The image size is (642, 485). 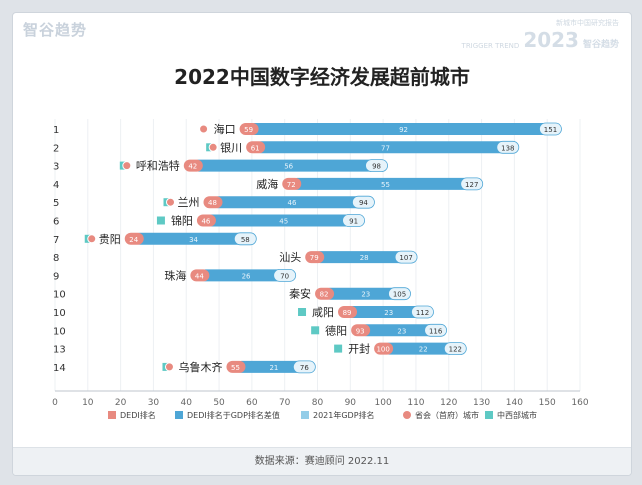 I want to click on city-label: 威海, so click(x=267, y=184).